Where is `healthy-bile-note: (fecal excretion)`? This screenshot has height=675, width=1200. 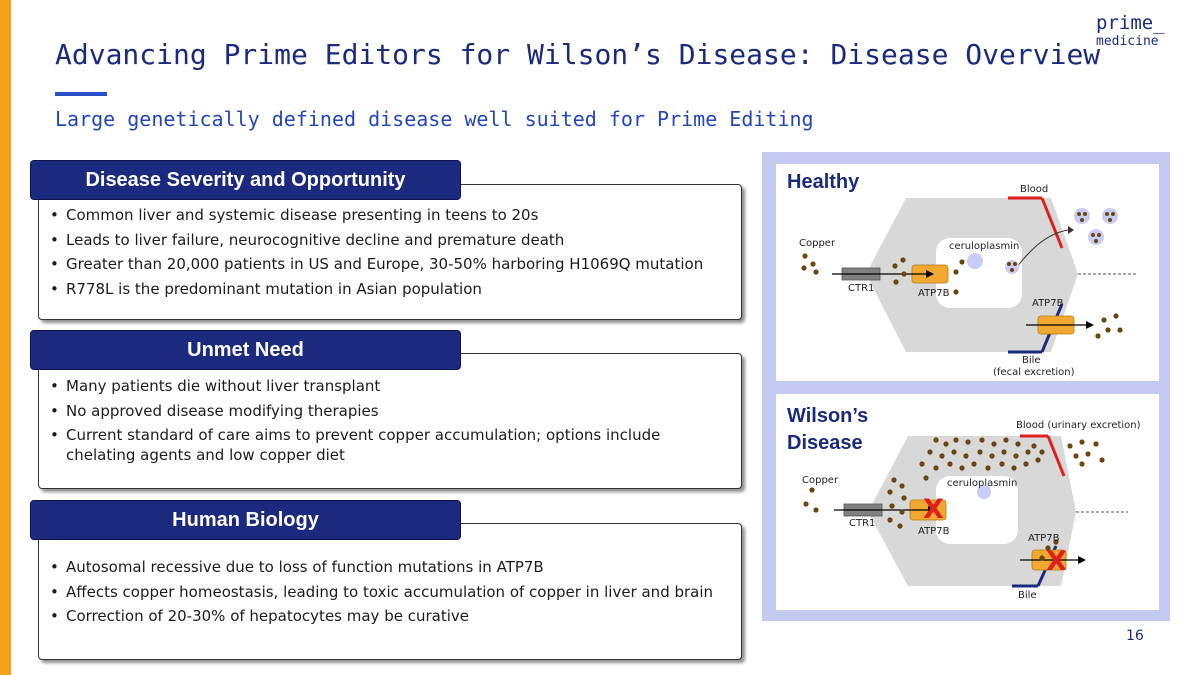
healthy-bile-note: (fecal excretion) is located at coordinates (1034, 372).